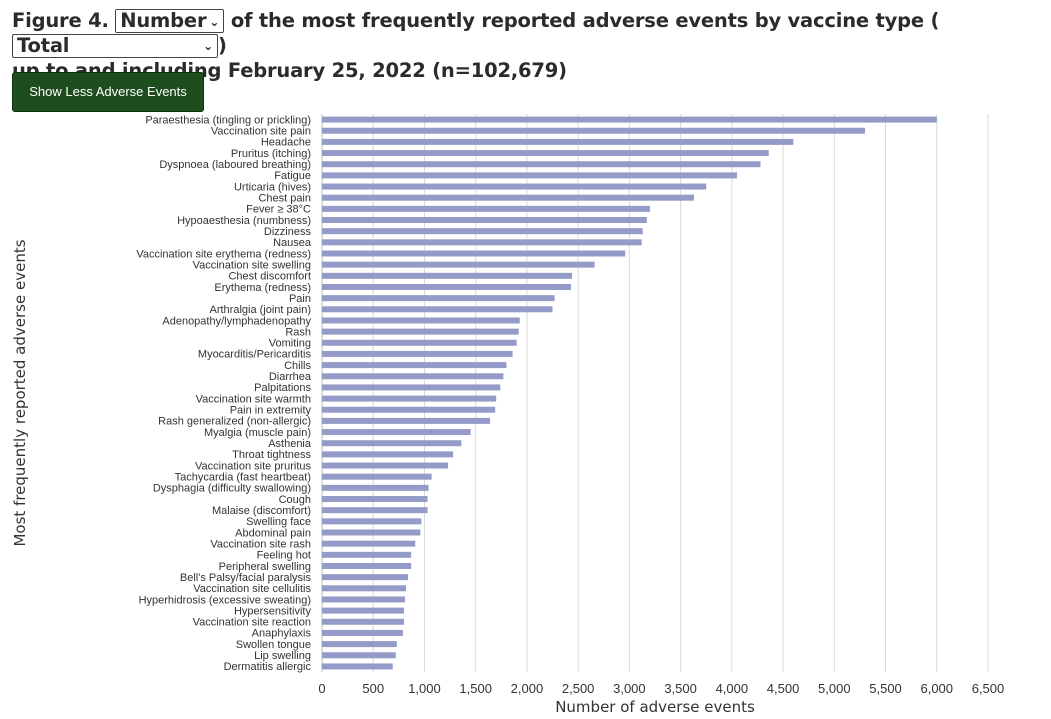 Image resolution: width=1051 pixels, height=719 pixels. What do you see at coordinates (228, 120) in the screenshot?
I see `category-label: Paraesthesia (tingling or prickling)` at bounding box center [228, 120].